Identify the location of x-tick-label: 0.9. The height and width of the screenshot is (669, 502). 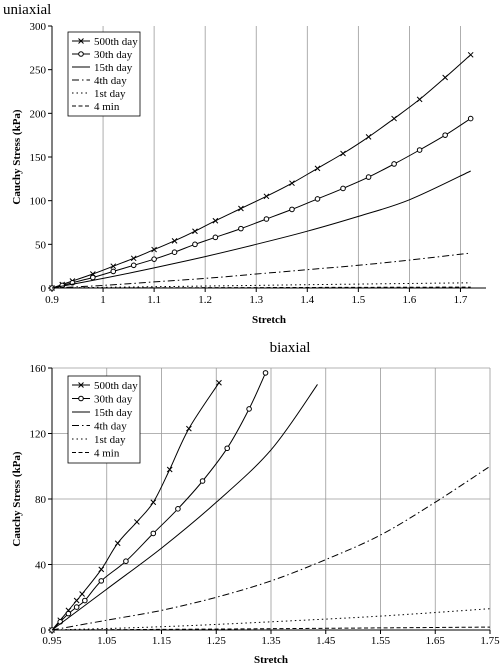
(52, 300).